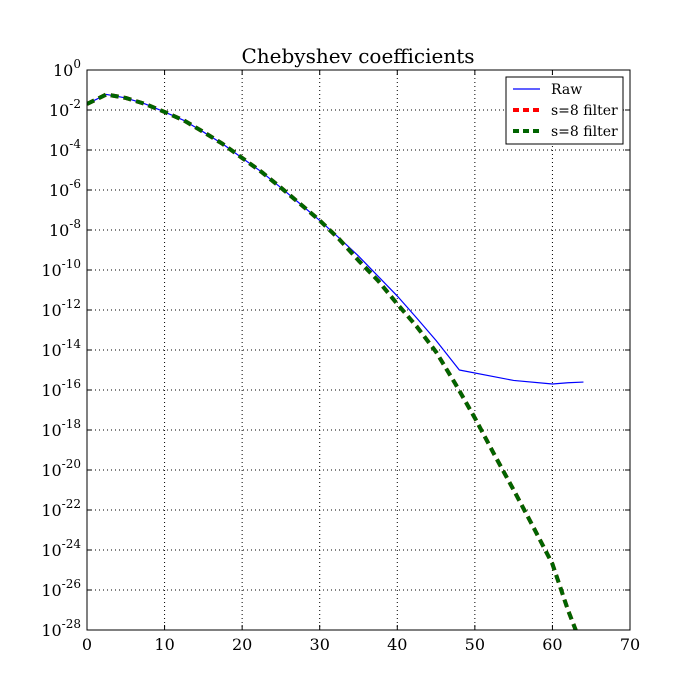 This screenshot has height=700, width=700. What do you see at coordinates (87, 644) in the screenshot?
I see `x-tick-label: 0` at bounding box center [87, 644].